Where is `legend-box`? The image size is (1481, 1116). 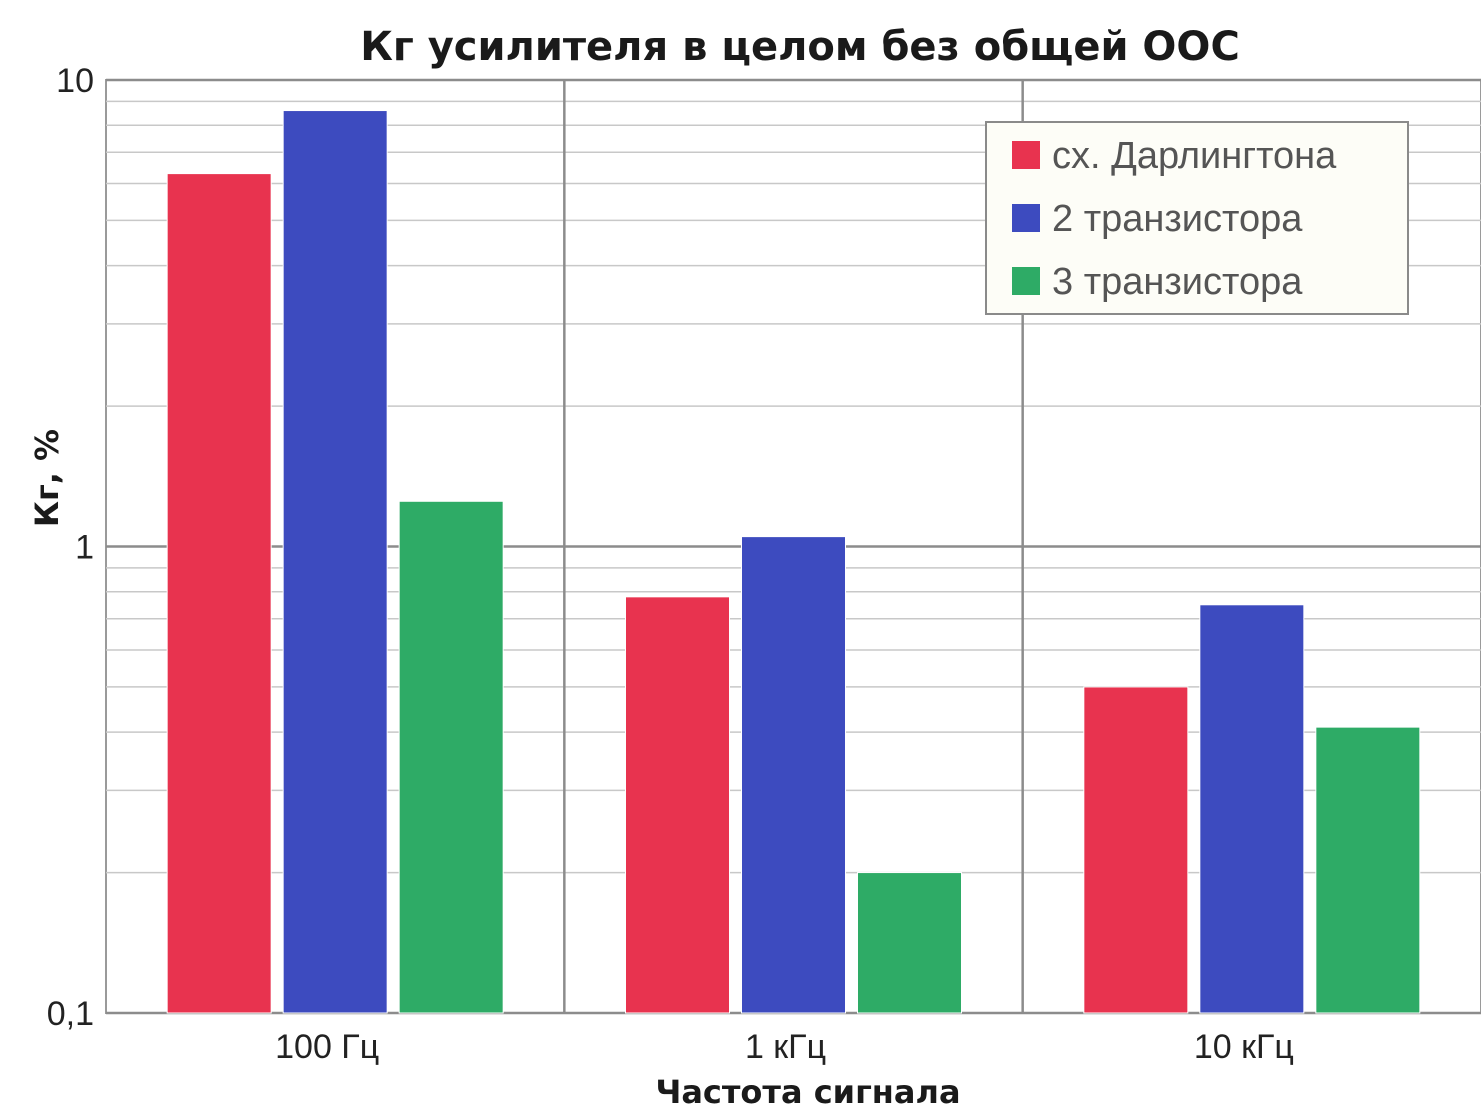
legend-box is located at coordinates (1197, 218).